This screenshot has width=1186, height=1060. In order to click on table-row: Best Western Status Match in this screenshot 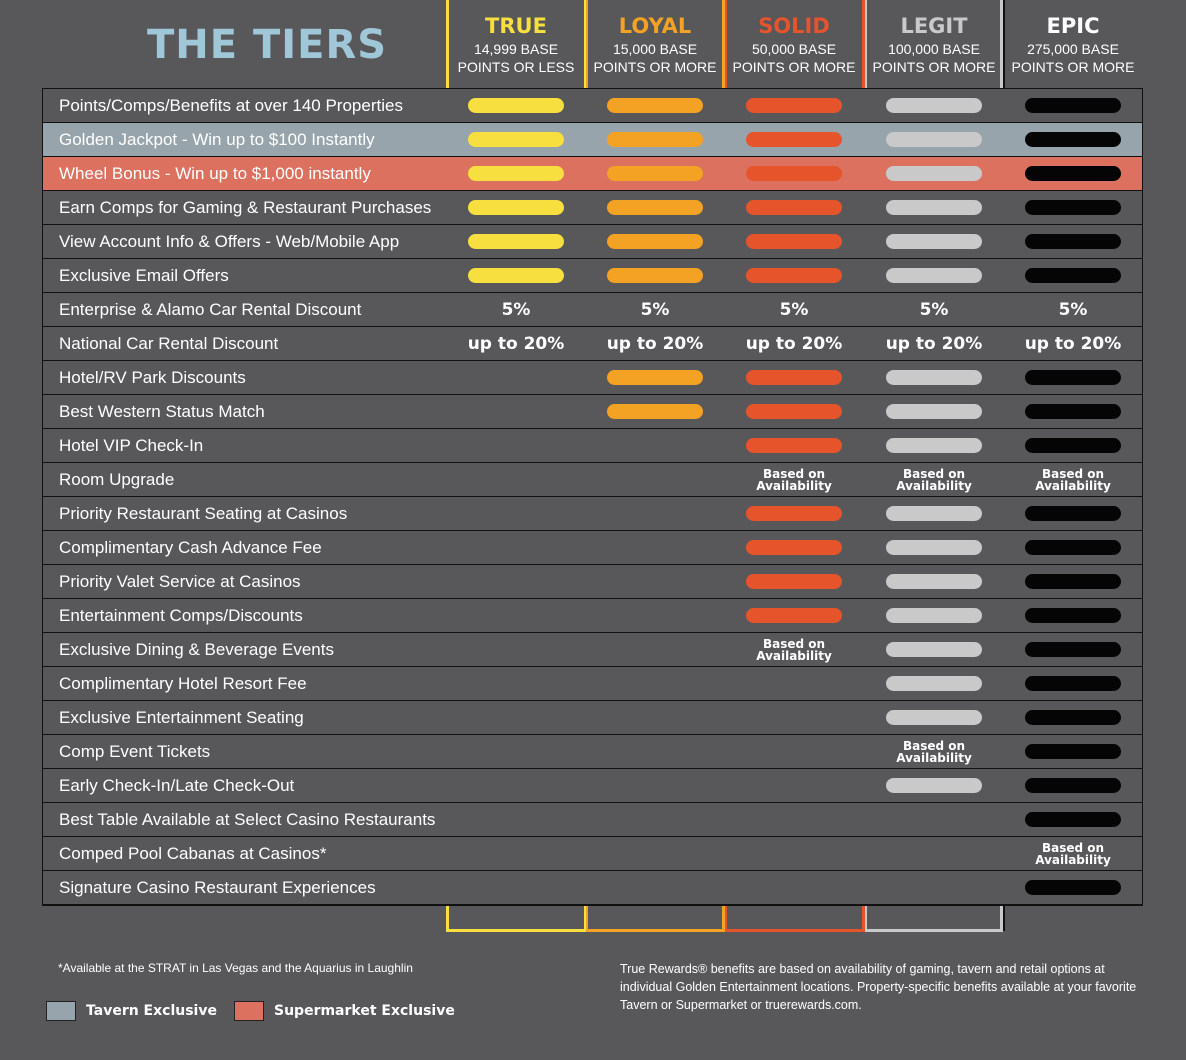, I will do `click(592, 411)`.